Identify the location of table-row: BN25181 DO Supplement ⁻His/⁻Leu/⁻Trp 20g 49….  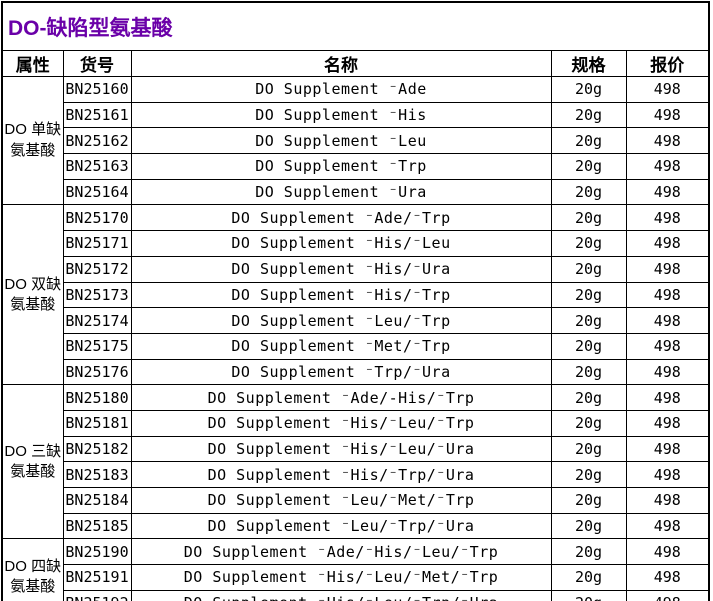
(356, 423).